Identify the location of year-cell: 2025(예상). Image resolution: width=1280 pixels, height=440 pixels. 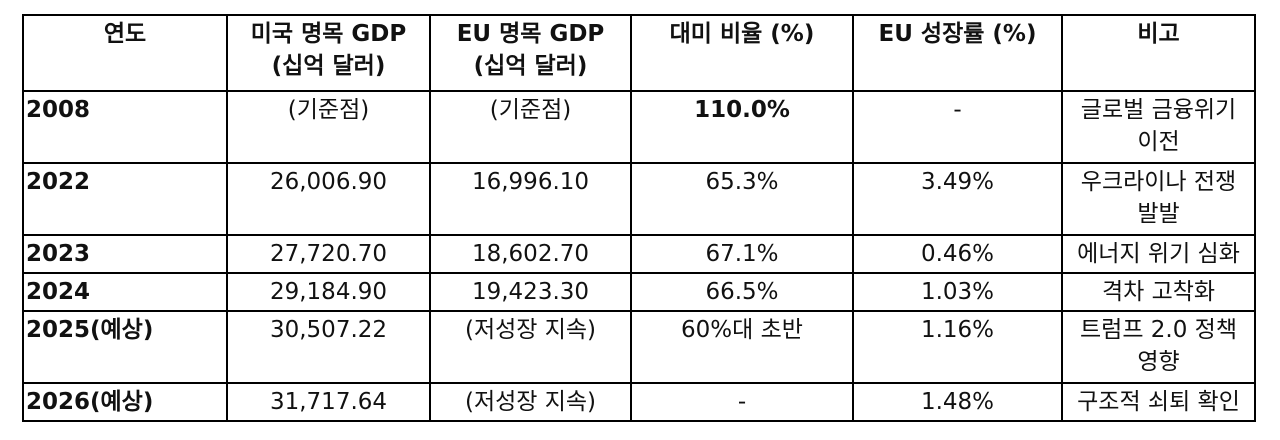
(125, 347).